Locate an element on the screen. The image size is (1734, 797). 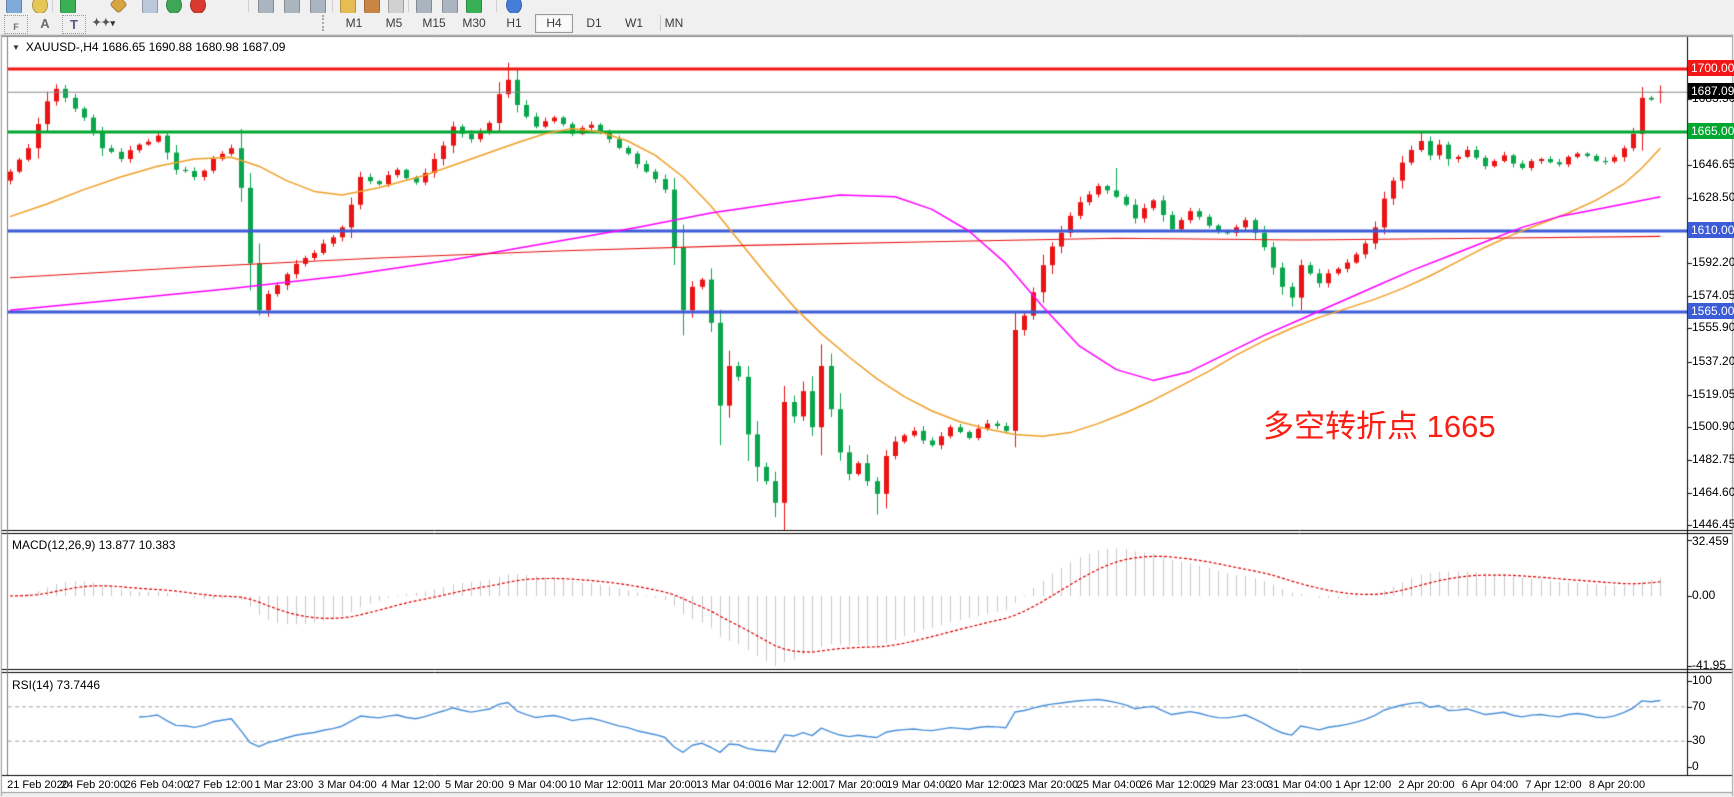
rsi-pane-label: RSI(14) 73.7446 is located at coordinates (56, 685).